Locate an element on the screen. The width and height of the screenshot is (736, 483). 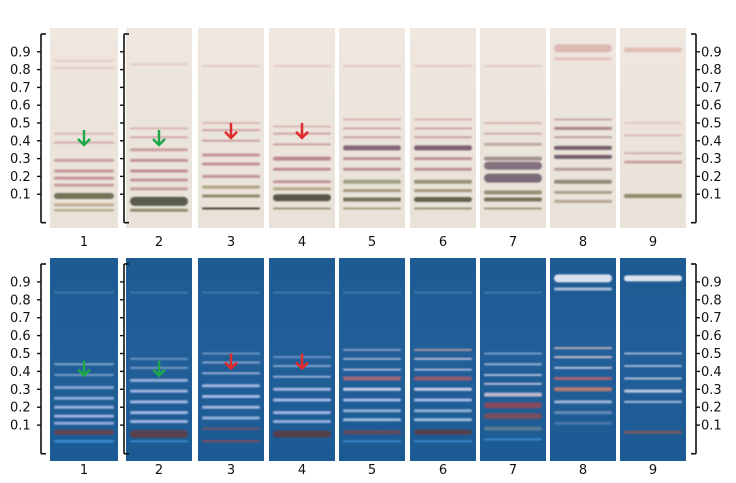
lane-number-label: 2 is located at coordinates (159, 242).